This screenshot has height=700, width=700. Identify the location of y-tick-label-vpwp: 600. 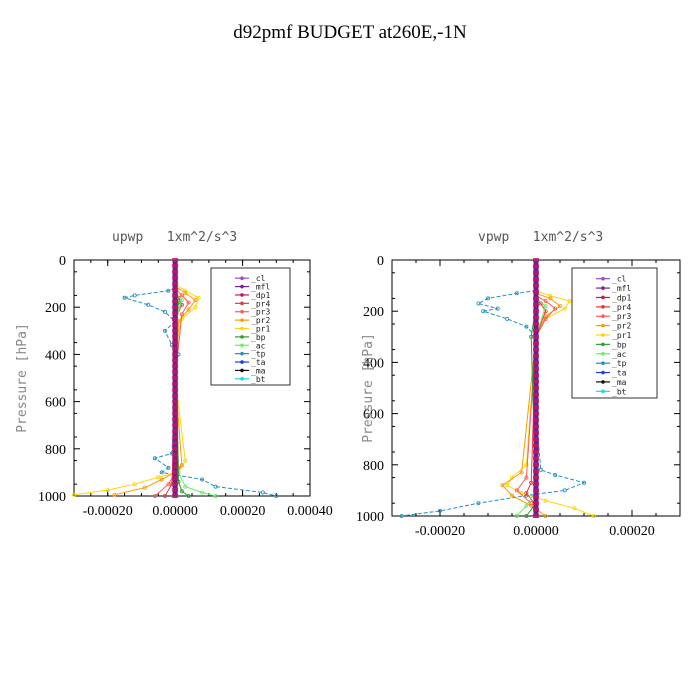
(373, 415).